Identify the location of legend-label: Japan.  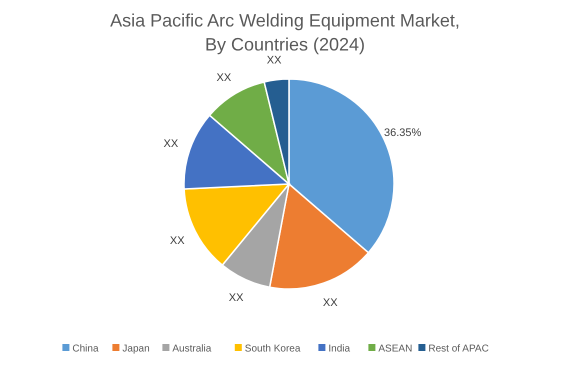
(136, 349).